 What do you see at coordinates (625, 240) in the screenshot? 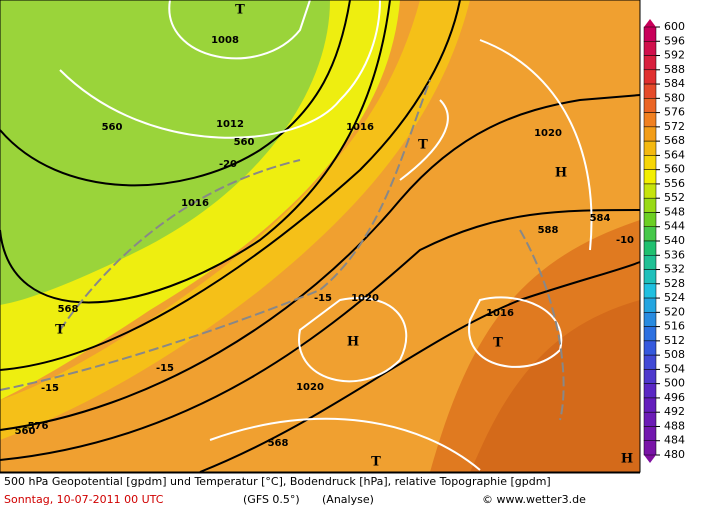
I see `contour-label: -10` at bounding box center [625, 240].